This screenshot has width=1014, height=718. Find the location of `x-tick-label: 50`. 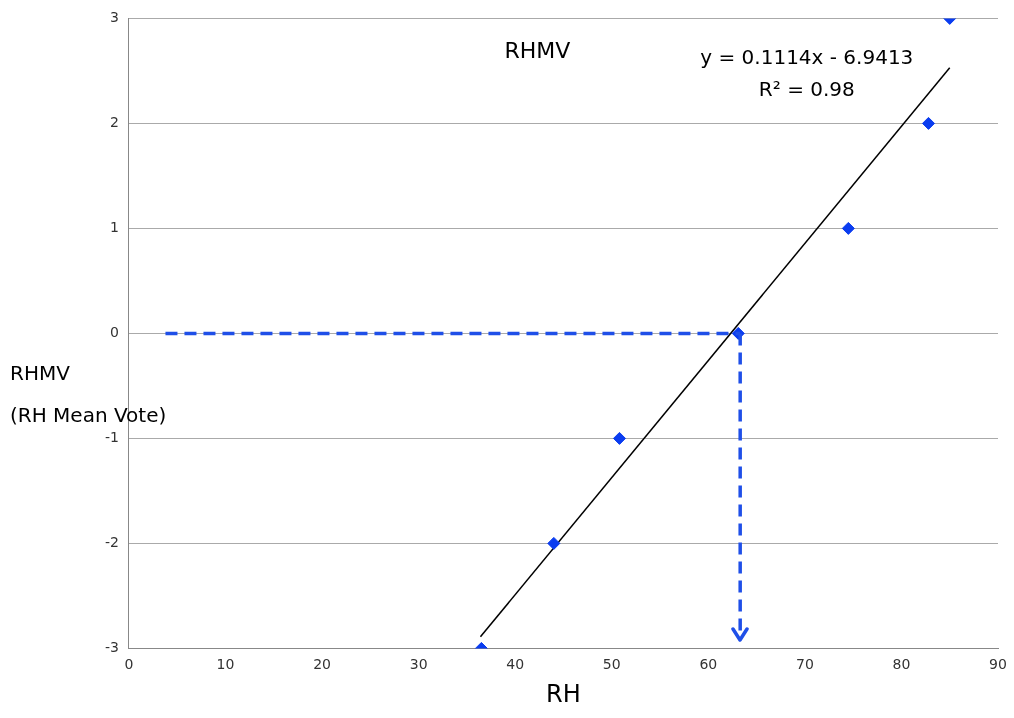

x-tick-label: 50 is located at coordinates (611, 664).